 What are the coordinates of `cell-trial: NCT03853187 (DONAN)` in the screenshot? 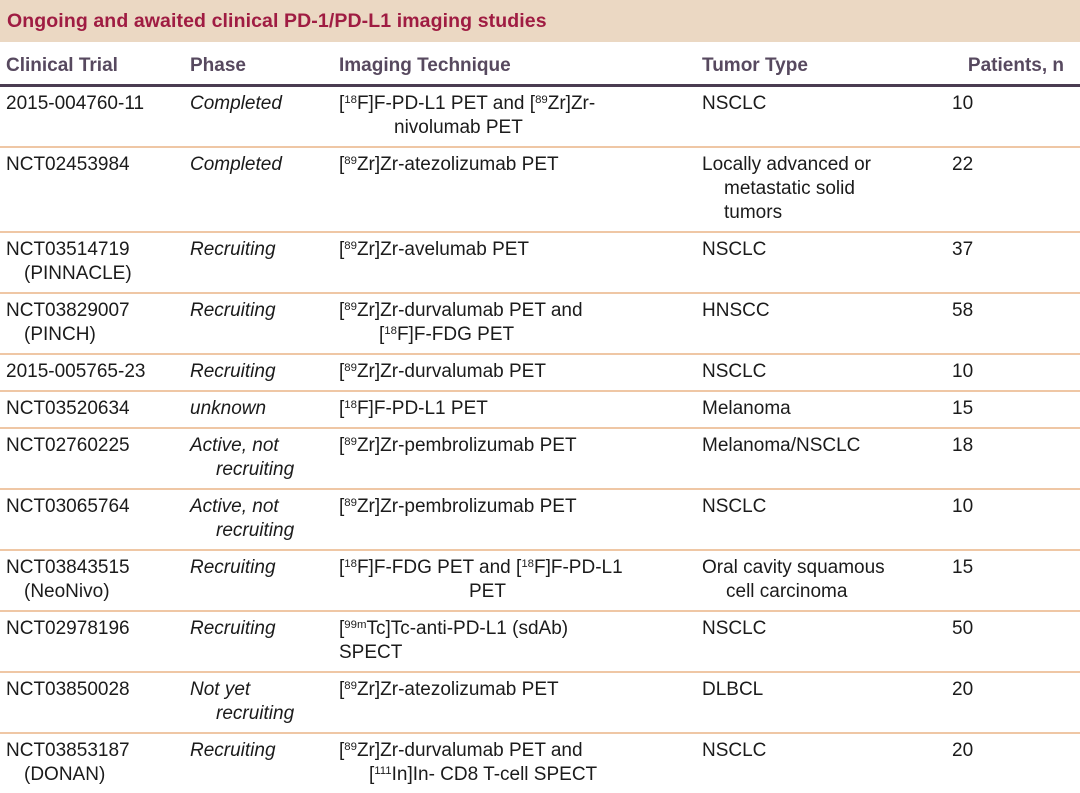 It's located at (95, 763).